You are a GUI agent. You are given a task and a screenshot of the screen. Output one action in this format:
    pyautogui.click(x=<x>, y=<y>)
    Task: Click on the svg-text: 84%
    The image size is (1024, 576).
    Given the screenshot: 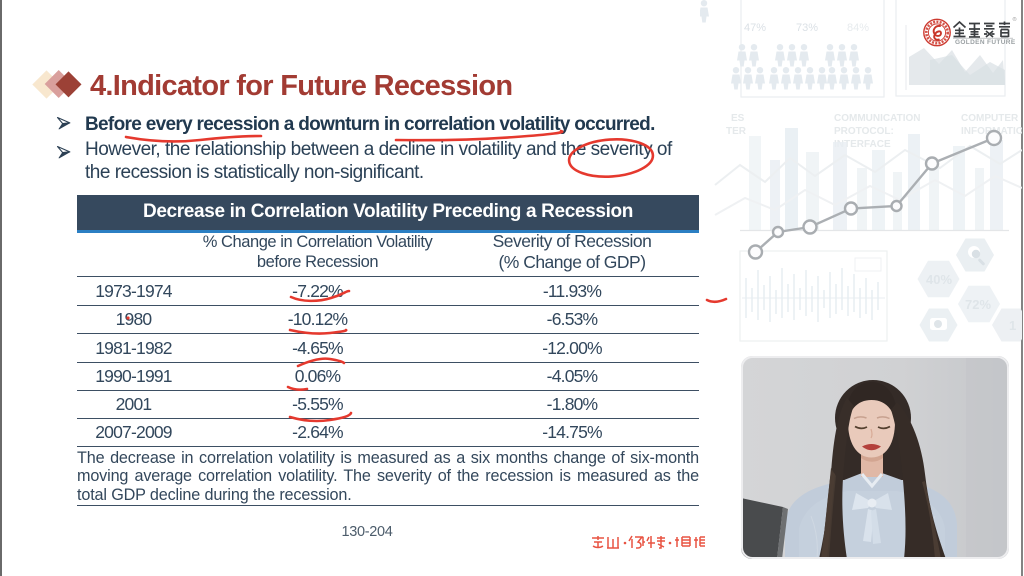 What is the action you would take?
    pyautogui.click(x=858, y=28)
    